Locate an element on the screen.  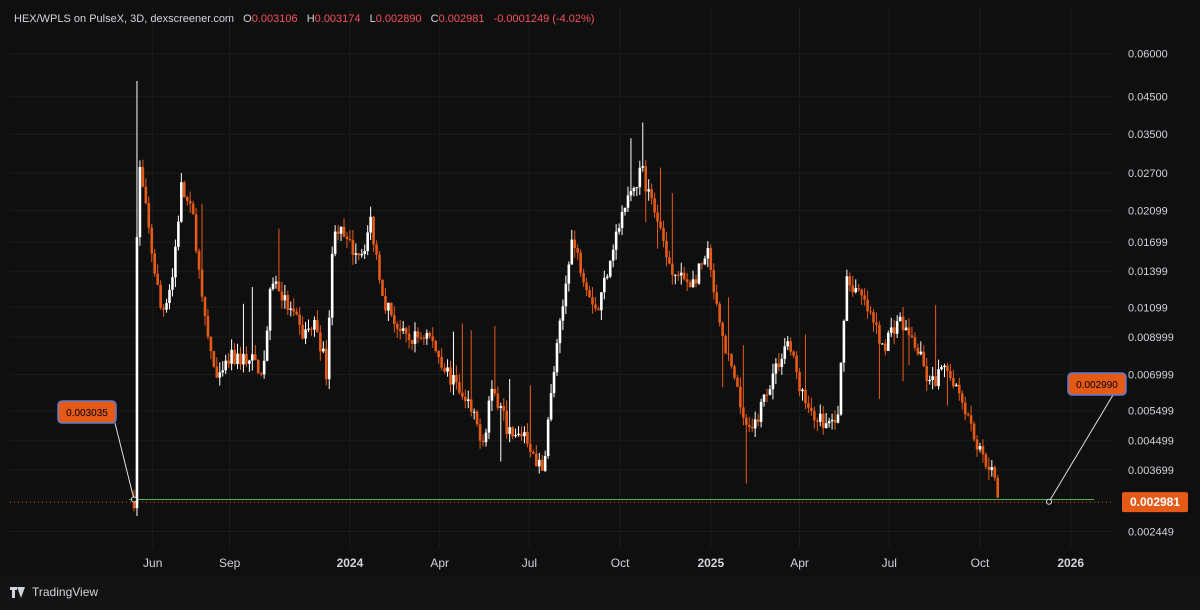
low-value: 0.002890 is located at coordinates (398, 19).